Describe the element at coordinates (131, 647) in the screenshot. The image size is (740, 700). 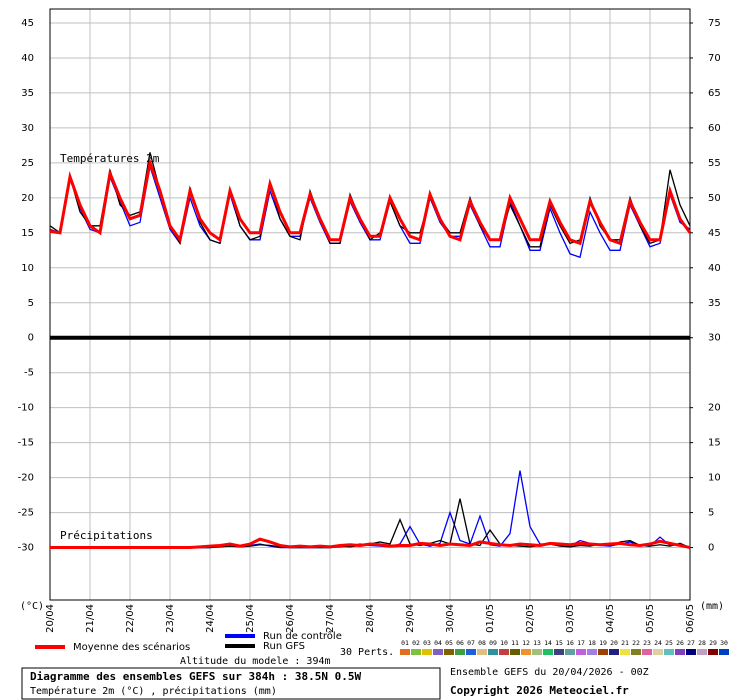
I see `legend-label: Moyenne des scénarios` at that location.